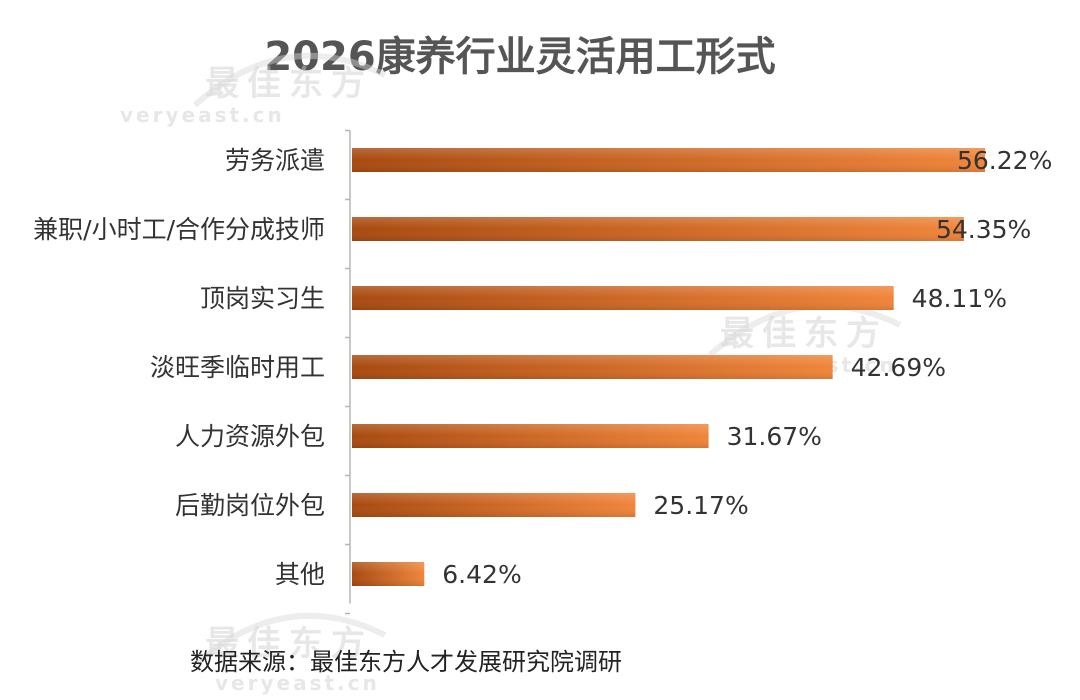 This screenshot has height=700, width=1080. What do you see at coordinates (959, 298) in the screenshot?
I see `value-label: 48.11%` at bounding box center [959, 298].